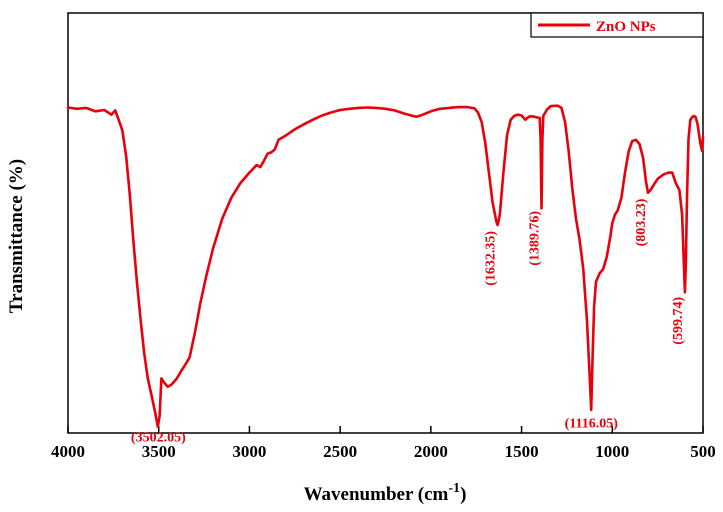 The height and width of the screenshot is (512, 723). Describe the element at coordinates (678, 321) in the screenshot. I see `peak-label: (599.74)` at that location.